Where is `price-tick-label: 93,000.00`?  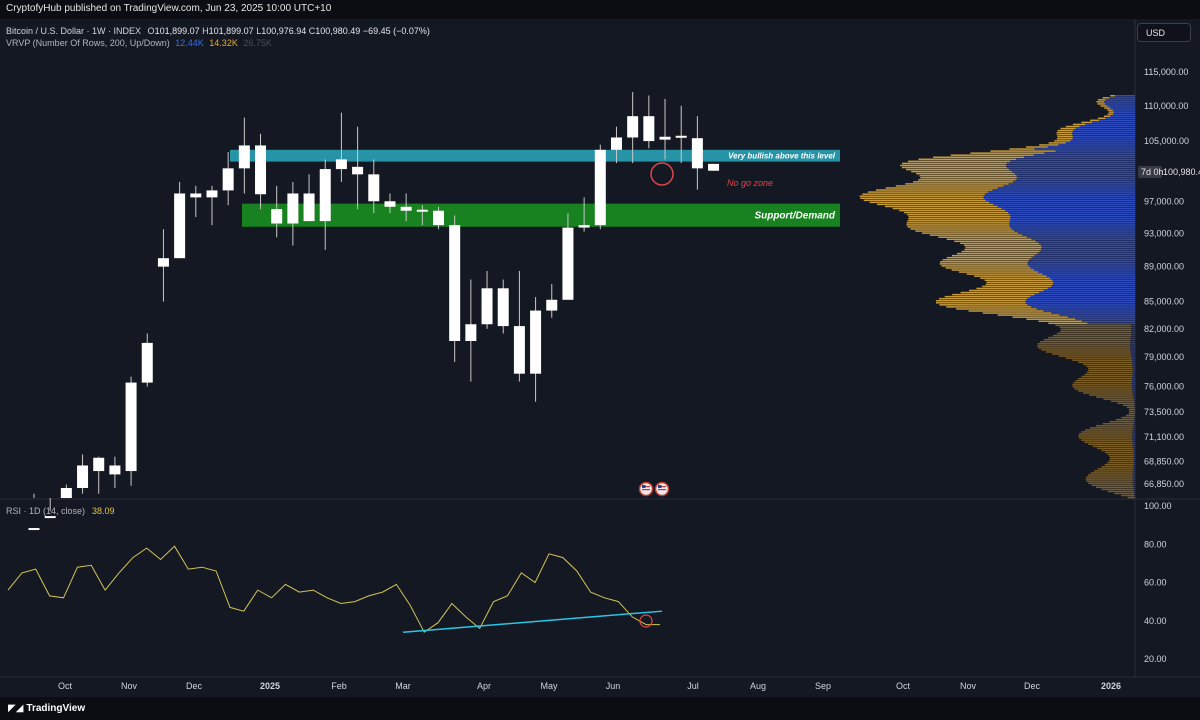 price-tick-label: 93,000.00 is located at coordinates (1164, 233).